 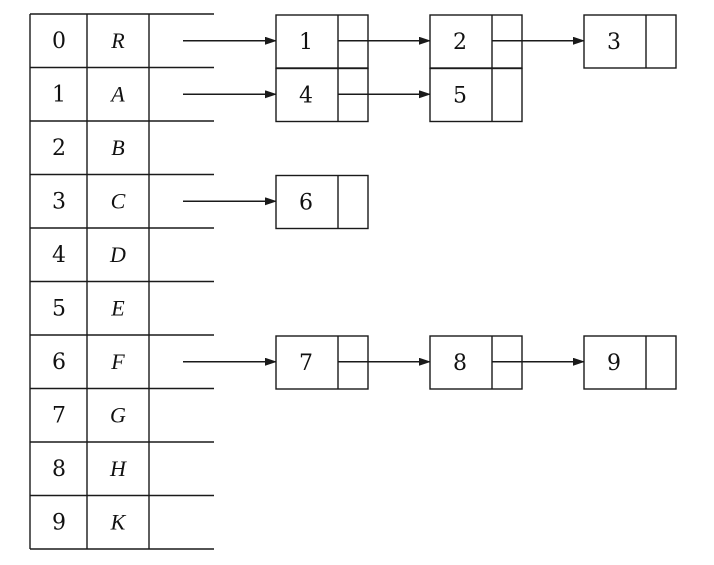 I want to click on row-index: 7, so click(x=59, y=415).